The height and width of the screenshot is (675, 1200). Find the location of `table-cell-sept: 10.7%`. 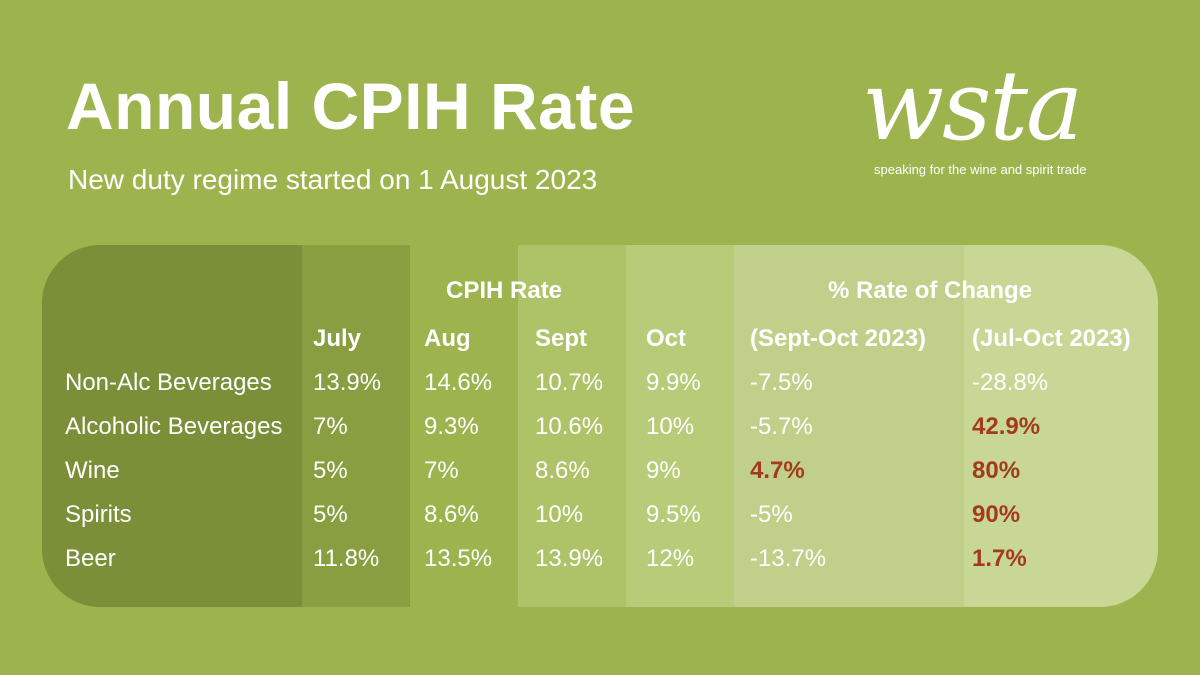

table-cell-sept: 10.7% is located at coordinates (569, 382).